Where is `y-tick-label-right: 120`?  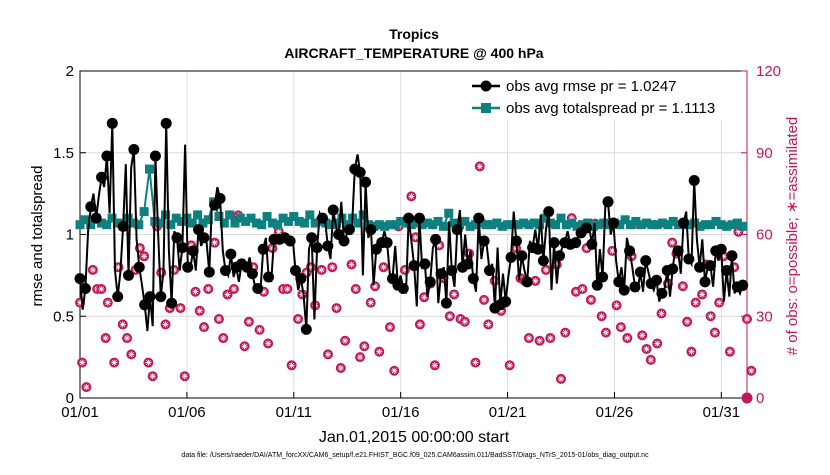 y-tick-label-right: 120 is located at coordinates (768, 71).